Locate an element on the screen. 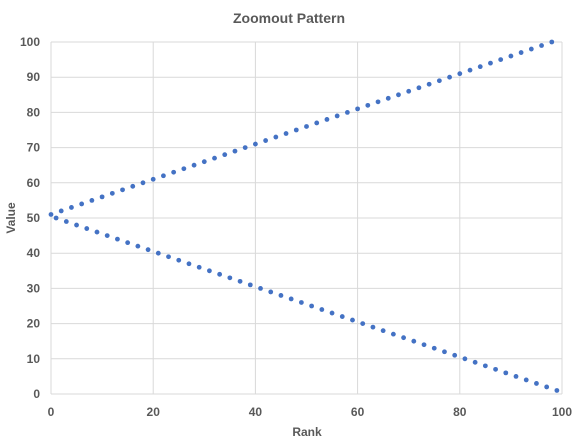 This screenshot has height=442, width=579. x-axis-label: Rank is located at coordinates (307, 432).